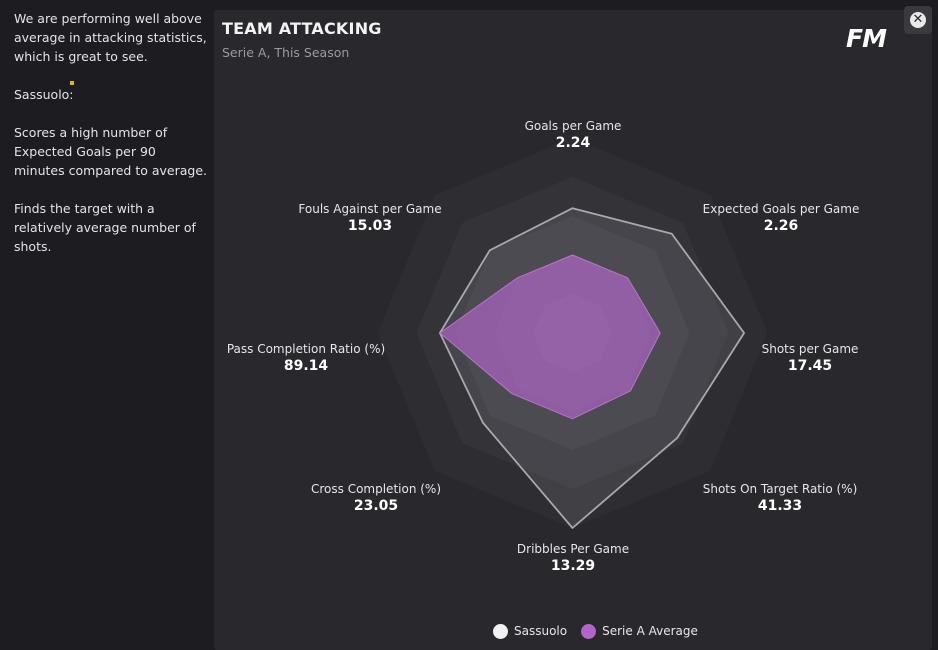 Image resolution: width=938 pixels, height=650 pixels. I want to click on highlight-marker, so click(72, 83).